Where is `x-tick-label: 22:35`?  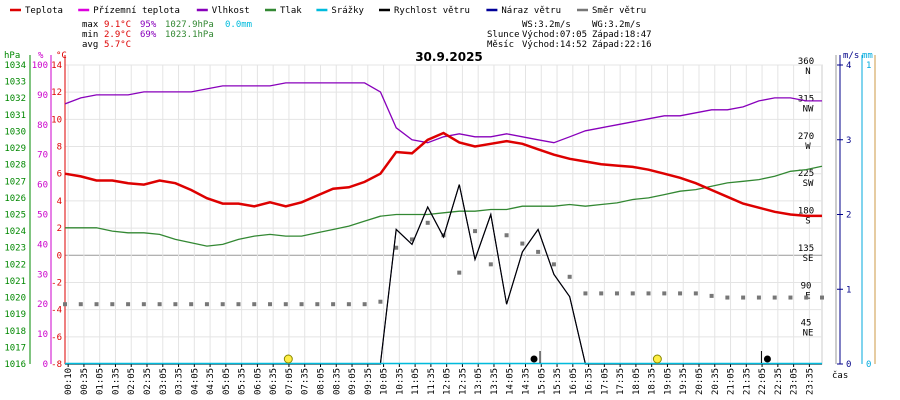
x-tick-label: 22:35 is located at coordinates (779, 381).